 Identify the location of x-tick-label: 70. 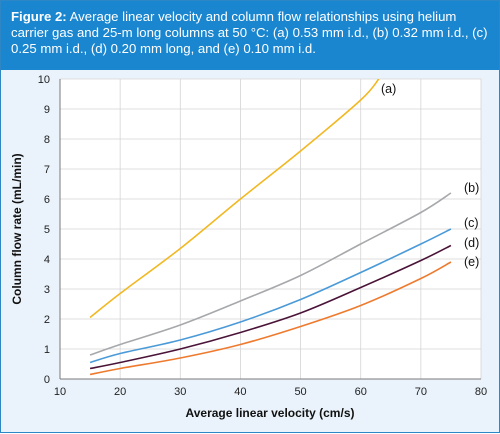
(421, 392).